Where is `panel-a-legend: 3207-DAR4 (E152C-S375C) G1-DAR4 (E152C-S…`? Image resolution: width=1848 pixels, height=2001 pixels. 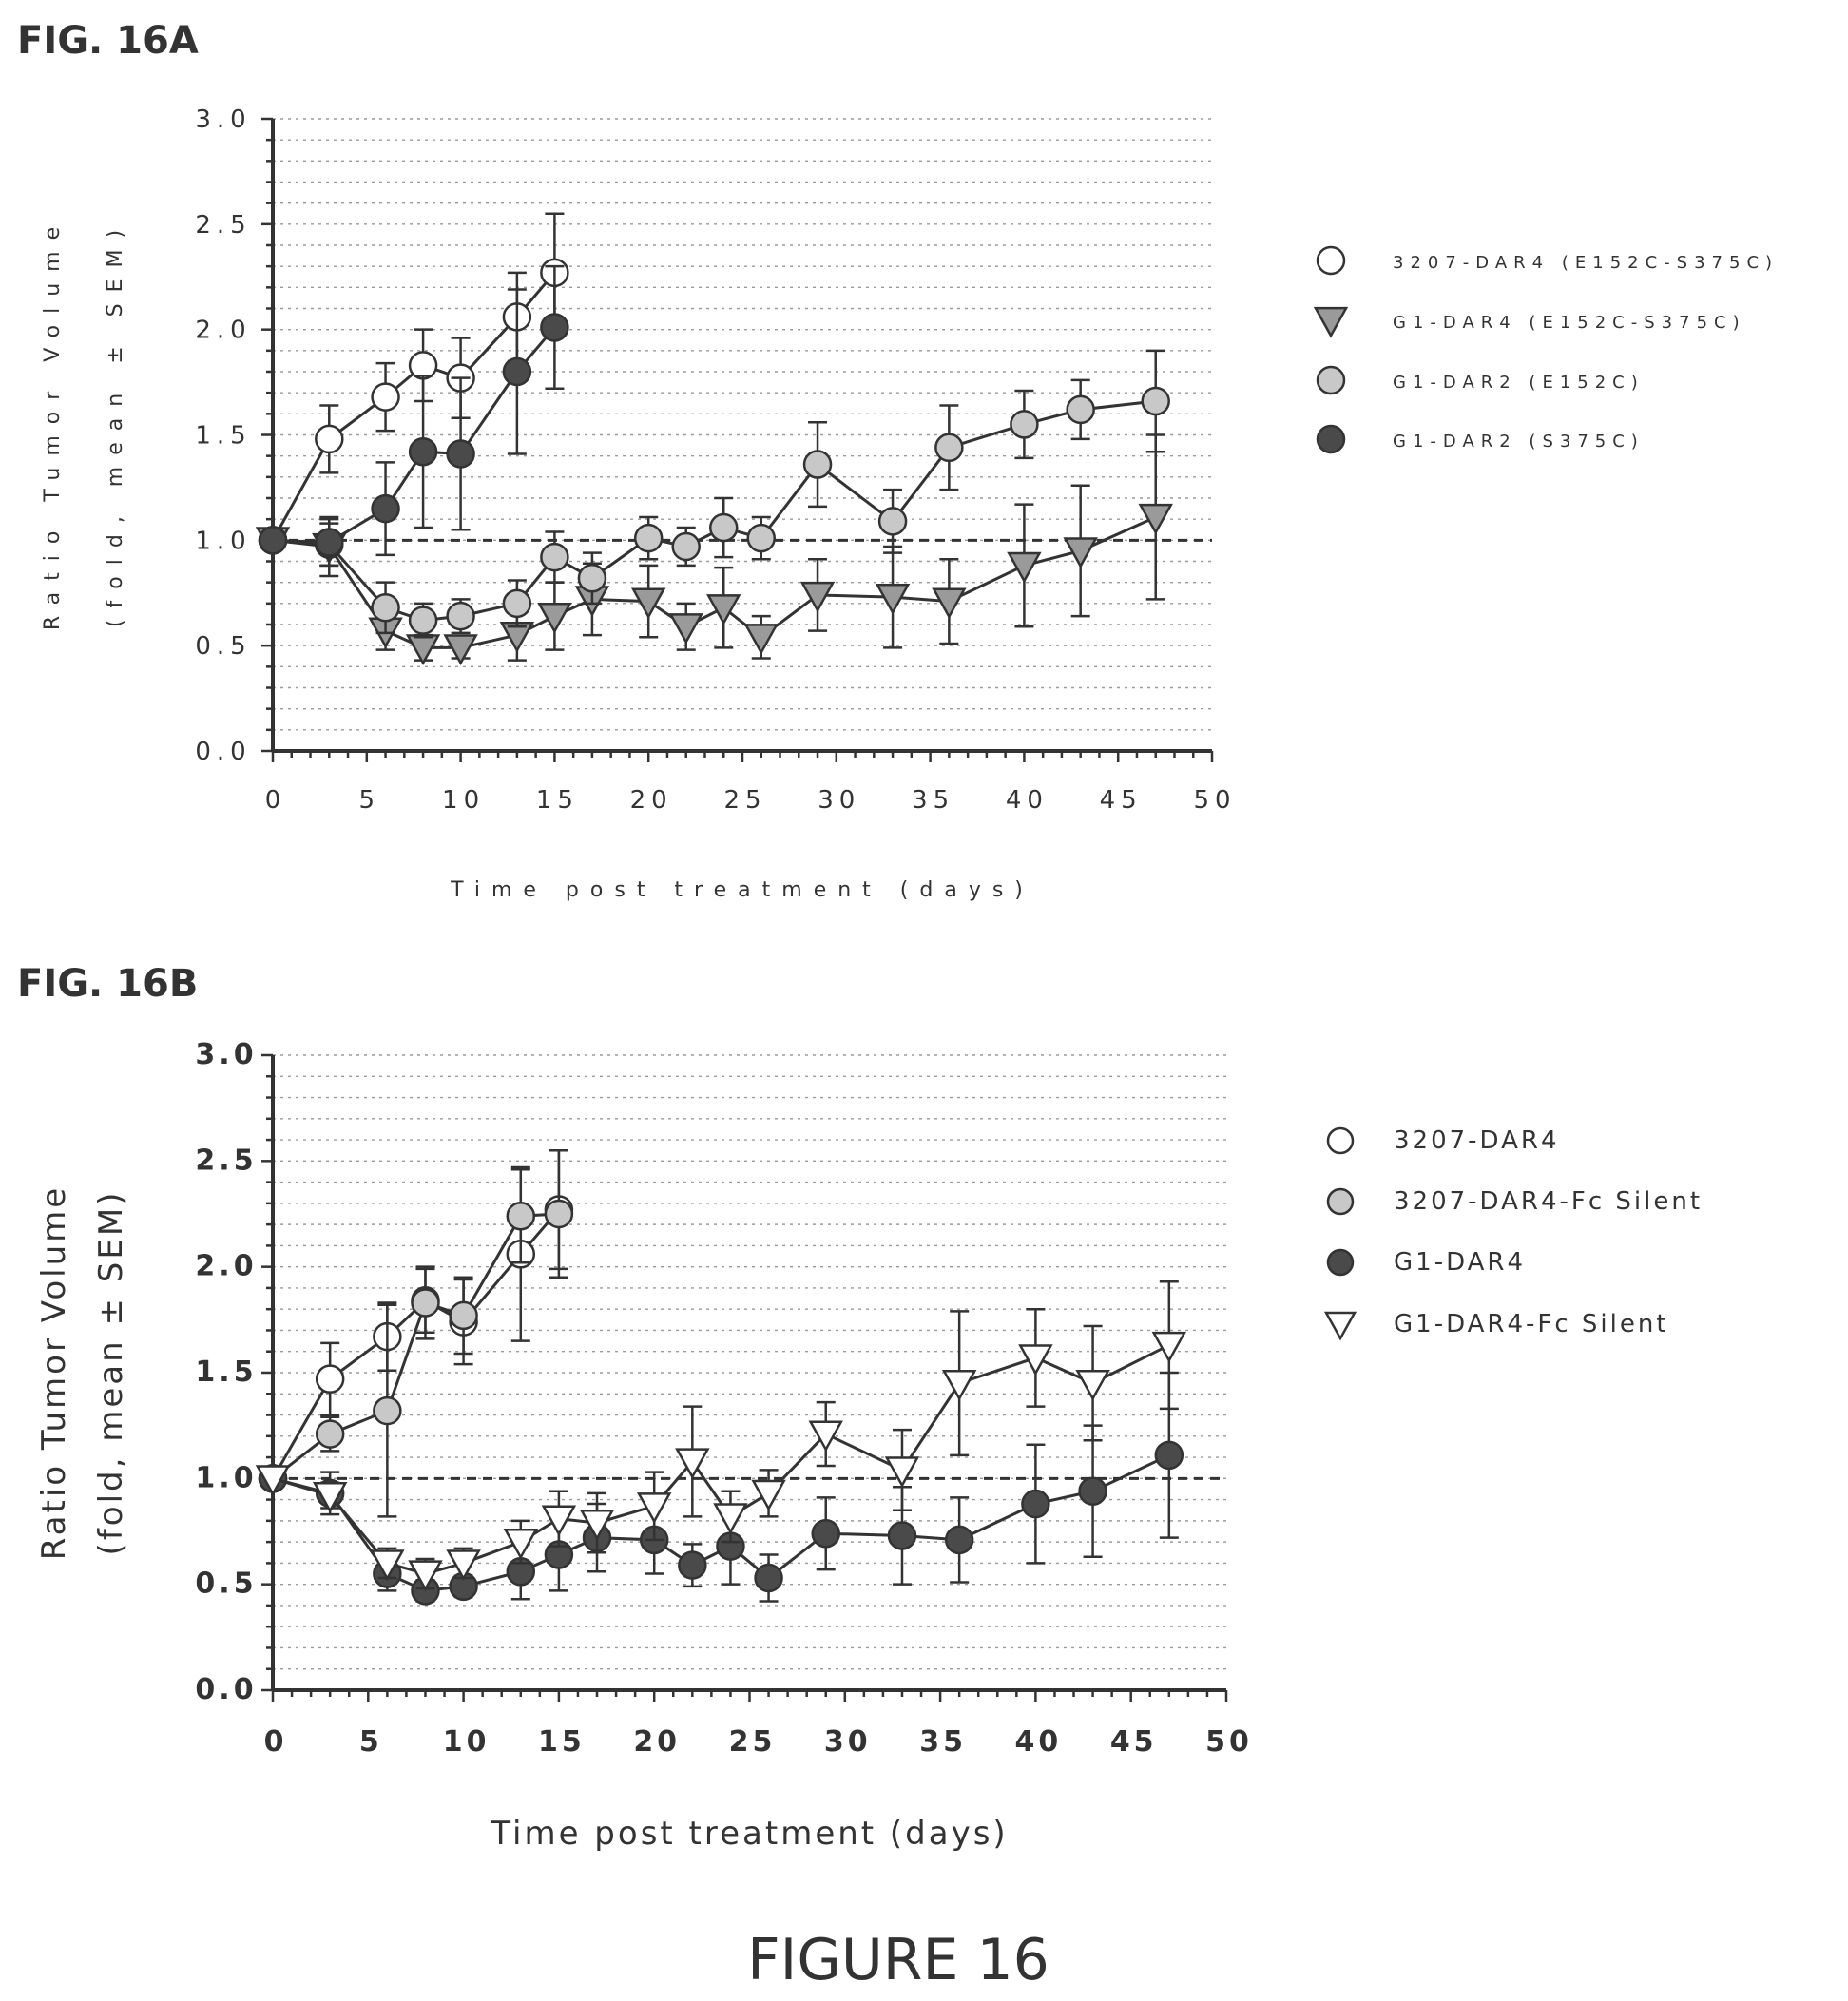
panel-a-legend: 3207-DAR4 (E152C-S375C) G1-DAR4 (E152C-S… is located at coordinates (1542, 350).